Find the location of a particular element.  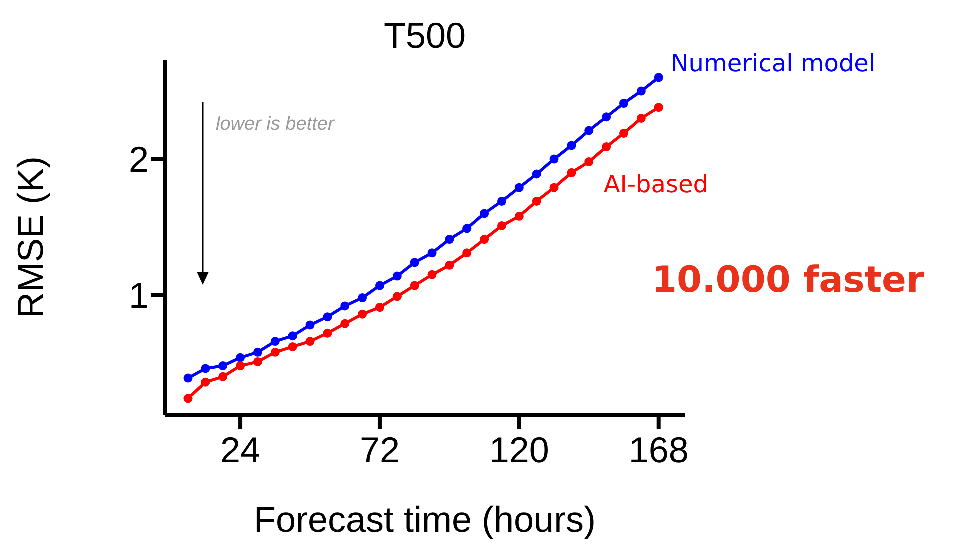

series-label: Numerical model is located at coordinates (773, 64).